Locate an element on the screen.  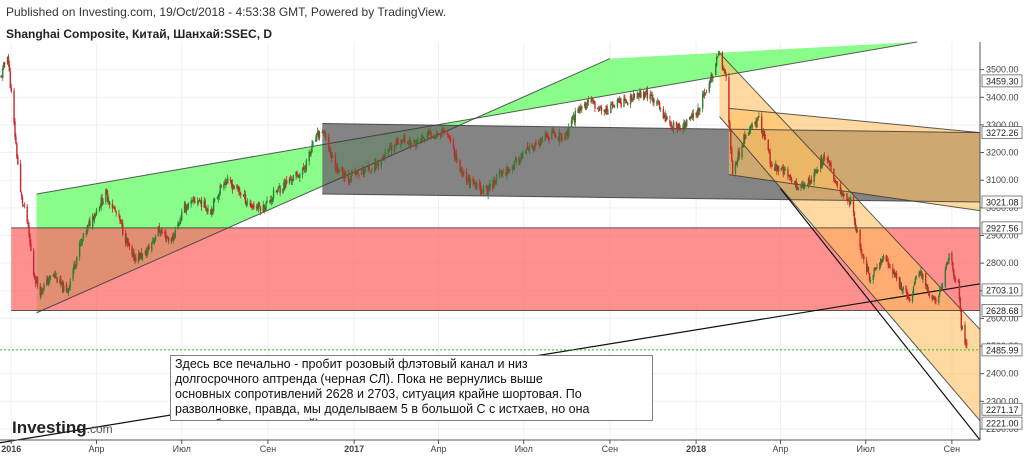
x-tick-label: 2017 is located at coordinates (354, 449).